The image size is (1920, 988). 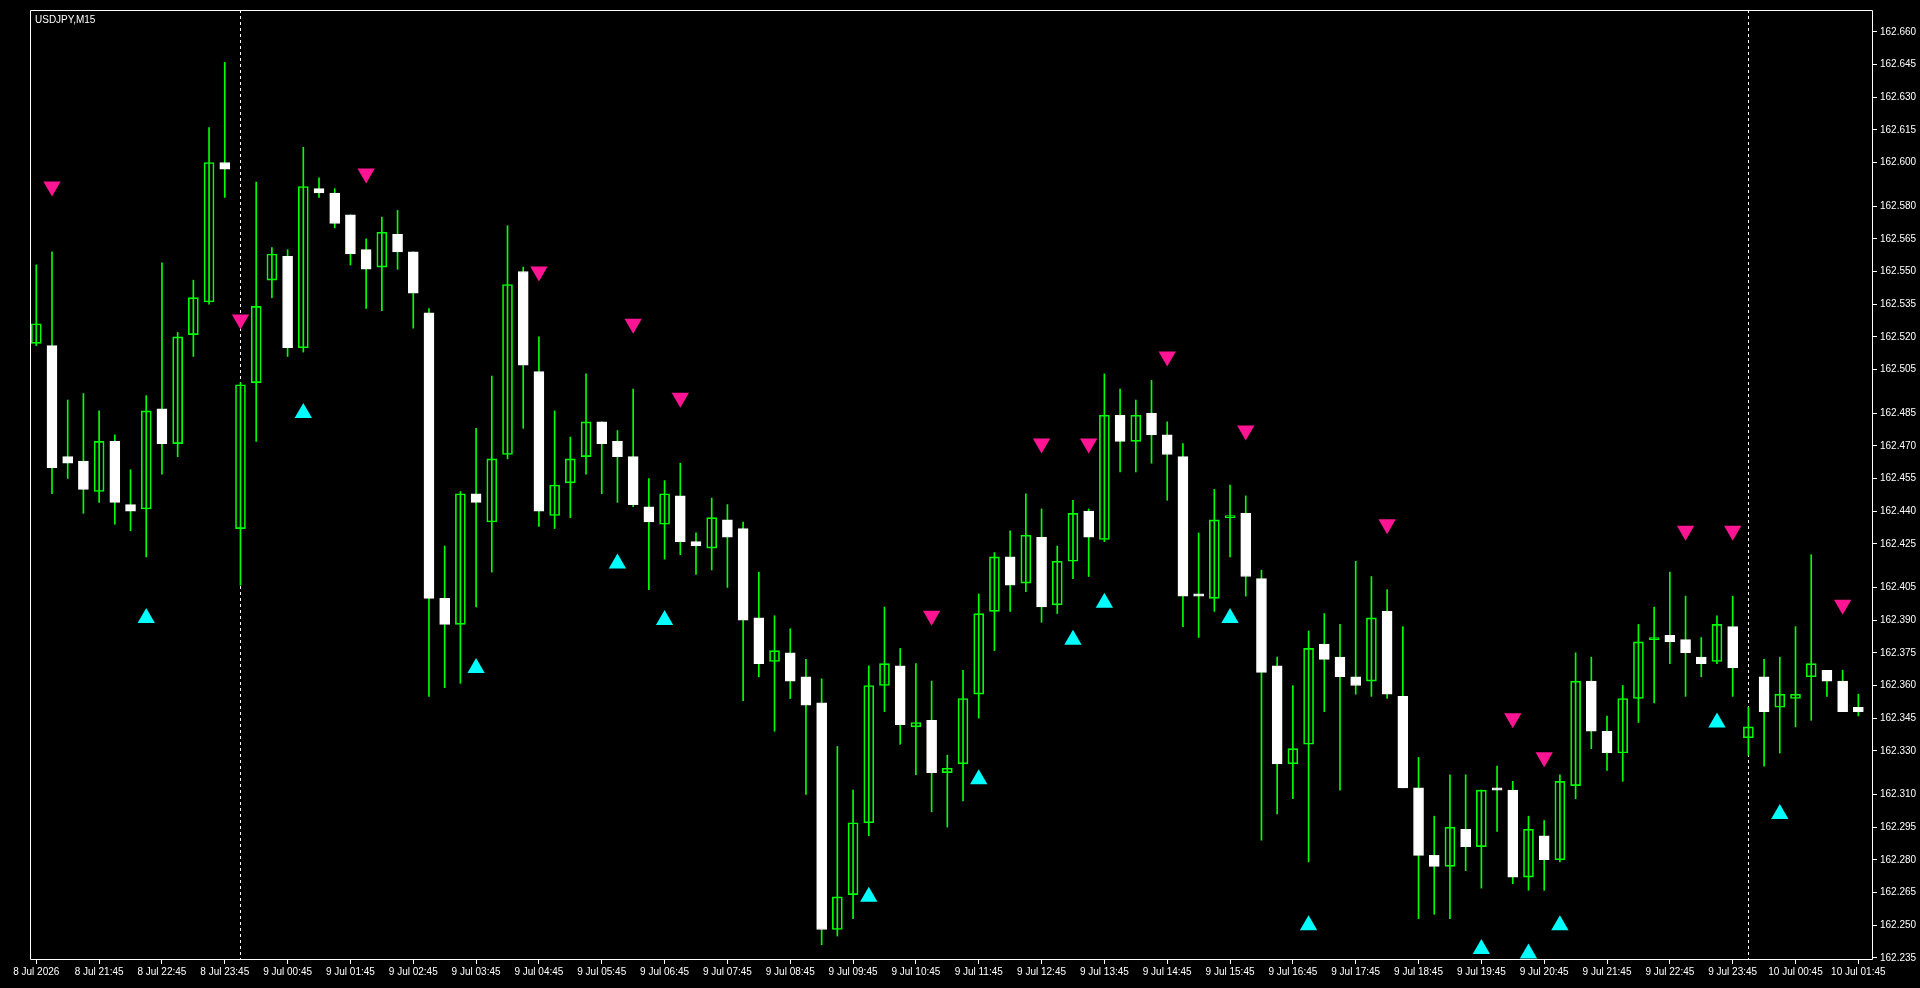 What do you see at coordinates (1898, 96) in the screenshot?
I see `y-tick-label: 162.630` at bounding box center [1898, 96].